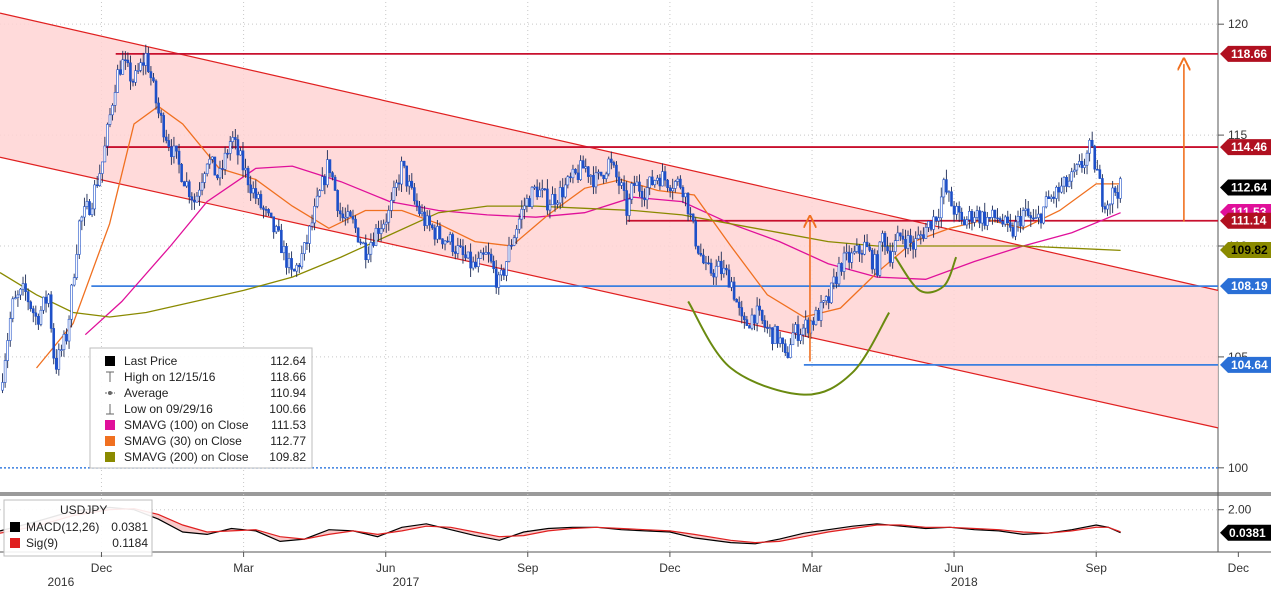 Image resolution: width=1271 pixels, height=589 pixels. What do you see at coordinates (287, 457) in the screenshot?
I see `legend-value: 109.82` at bounding box center [287, 457].